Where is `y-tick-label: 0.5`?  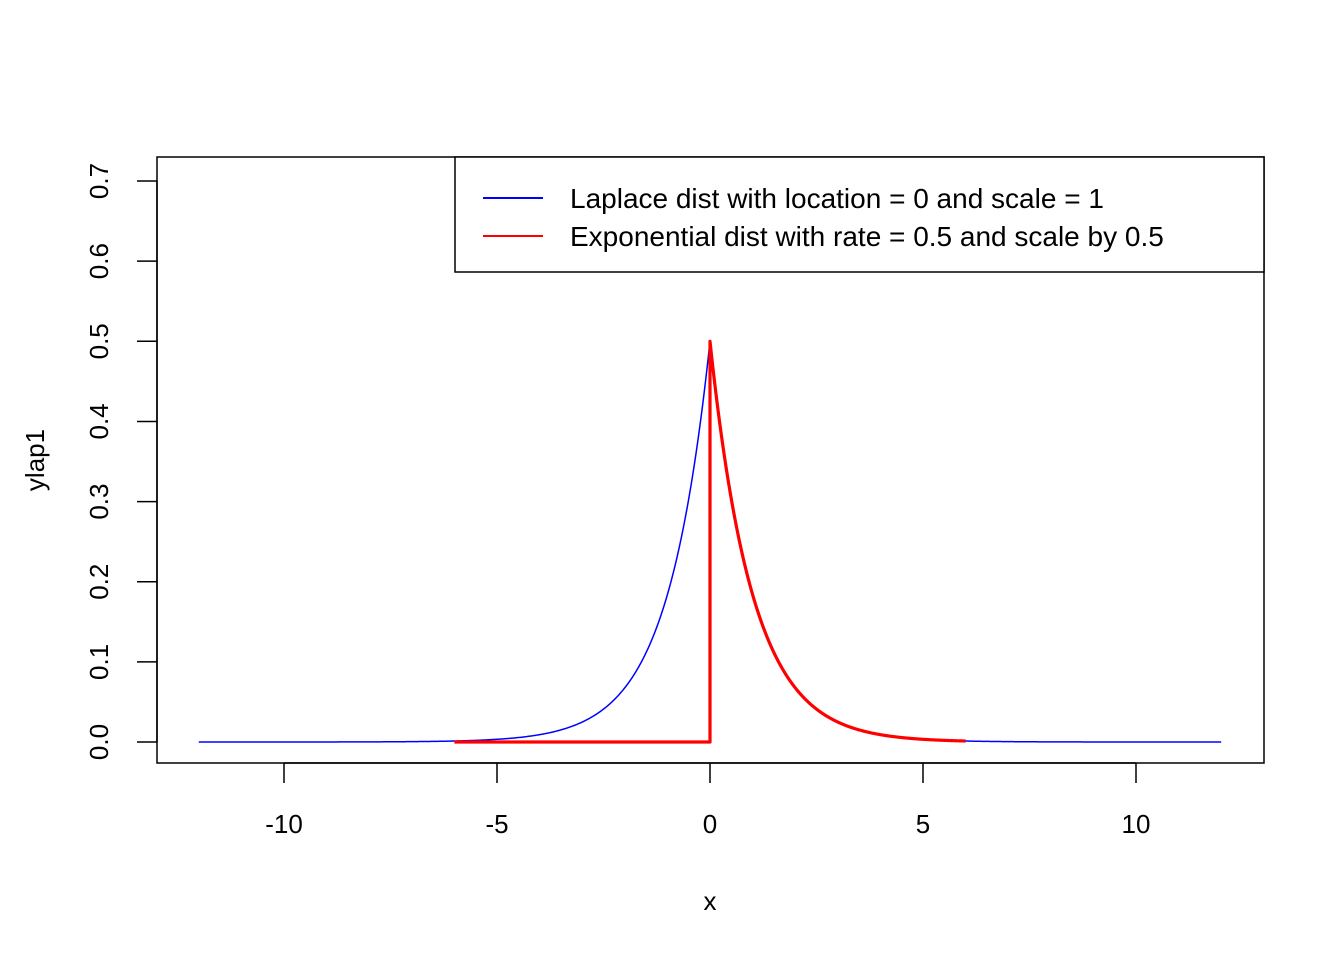
y-tick-label: 0.5 is located at coordinates (99, 341).